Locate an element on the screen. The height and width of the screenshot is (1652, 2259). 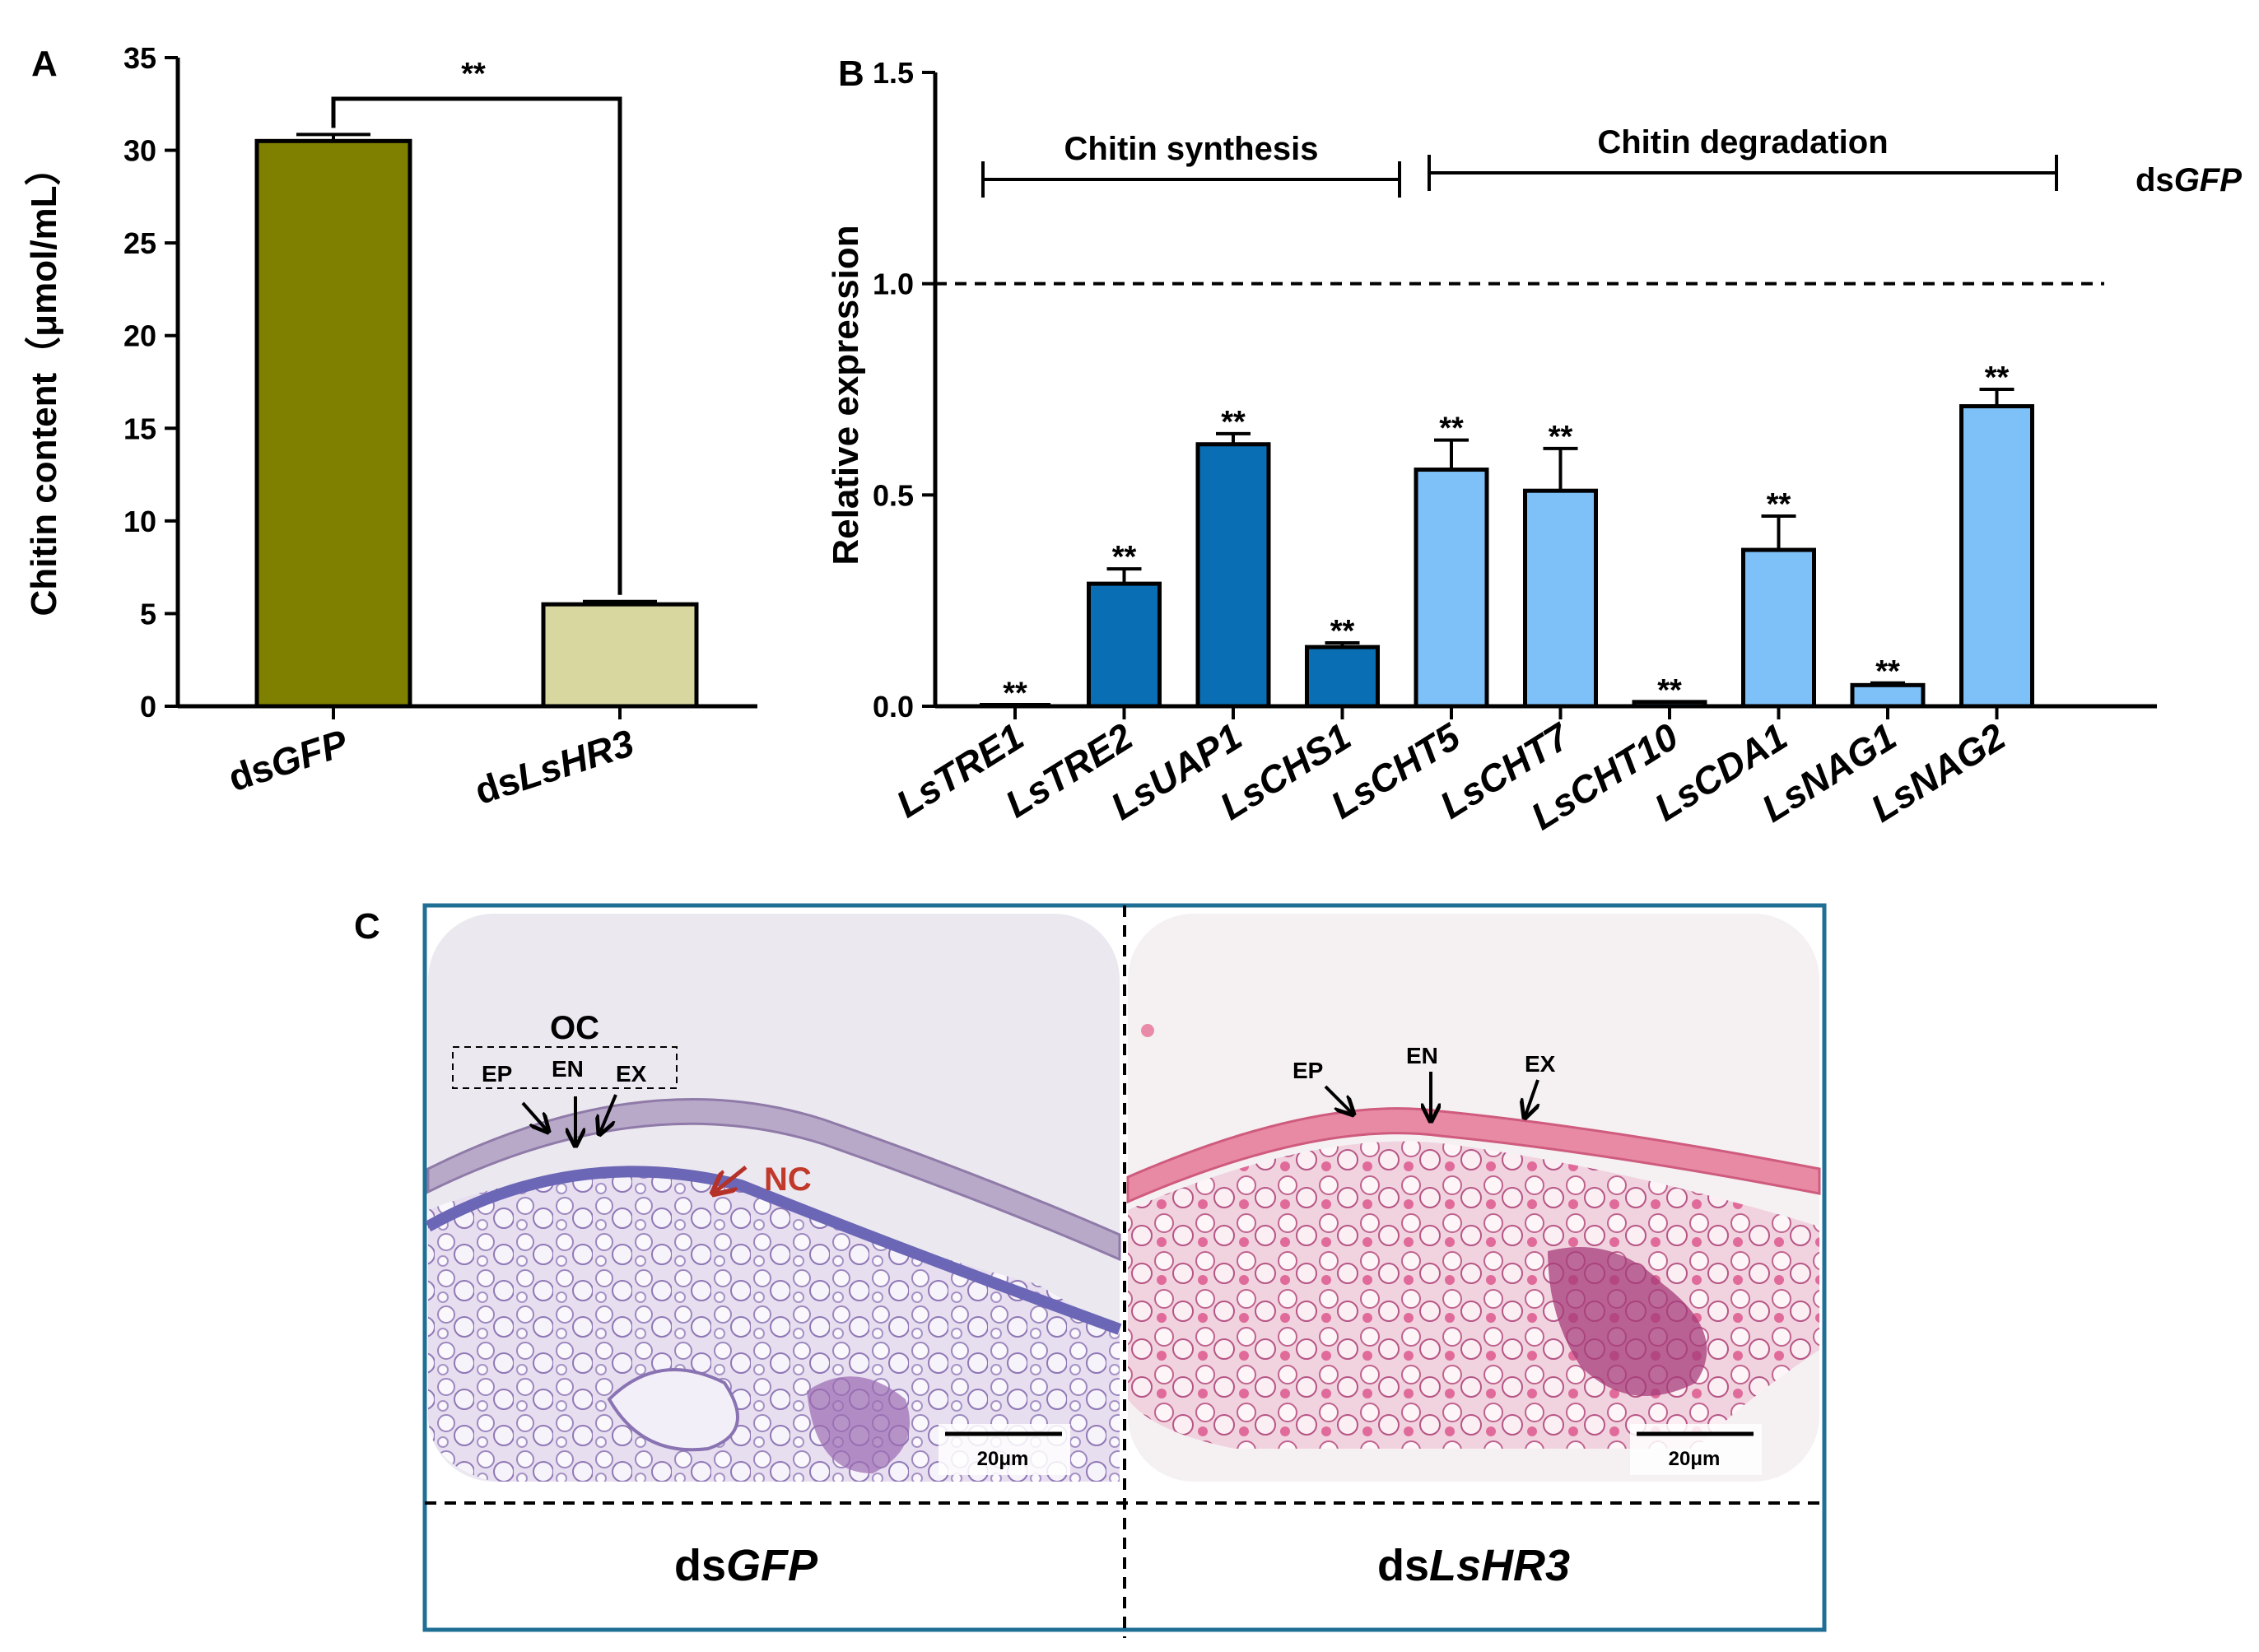
caption-dslshr3: dsLsHR3 is located at coordinates (1473, 1565).